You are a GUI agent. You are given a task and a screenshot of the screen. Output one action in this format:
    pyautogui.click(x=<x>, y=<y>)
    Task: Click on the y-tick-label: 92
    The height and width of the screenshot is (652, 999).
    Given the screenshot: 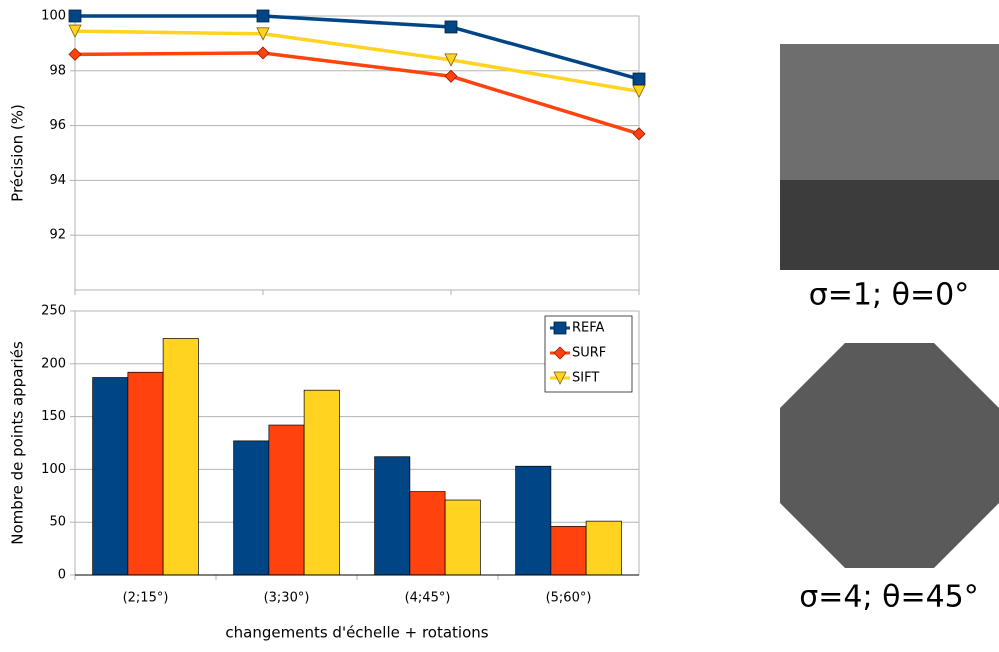 What is the action you would take?
    pyautogui.click(x=57, y=235)
    